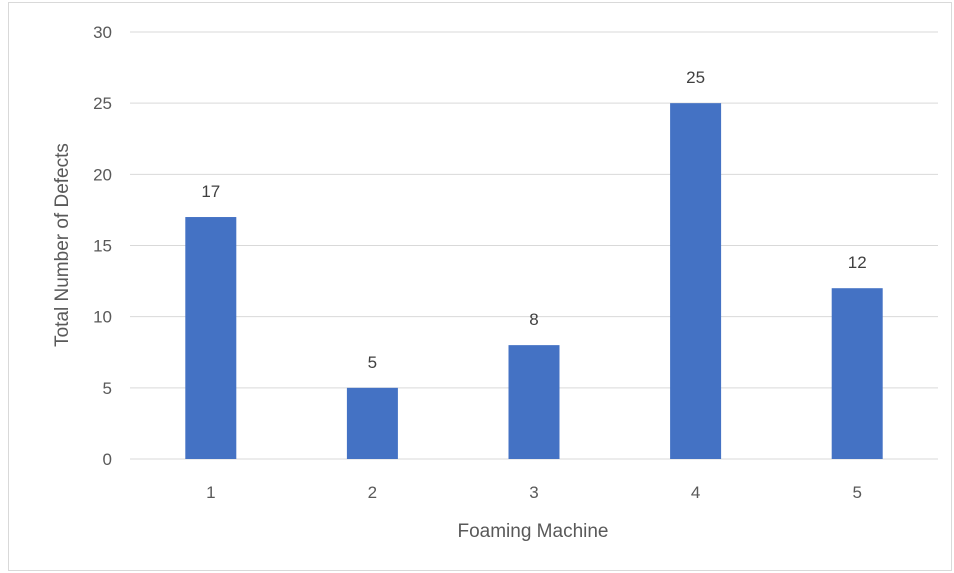 The image size is (954, 573). I want to click on data-label: 17, so click(210, 191).